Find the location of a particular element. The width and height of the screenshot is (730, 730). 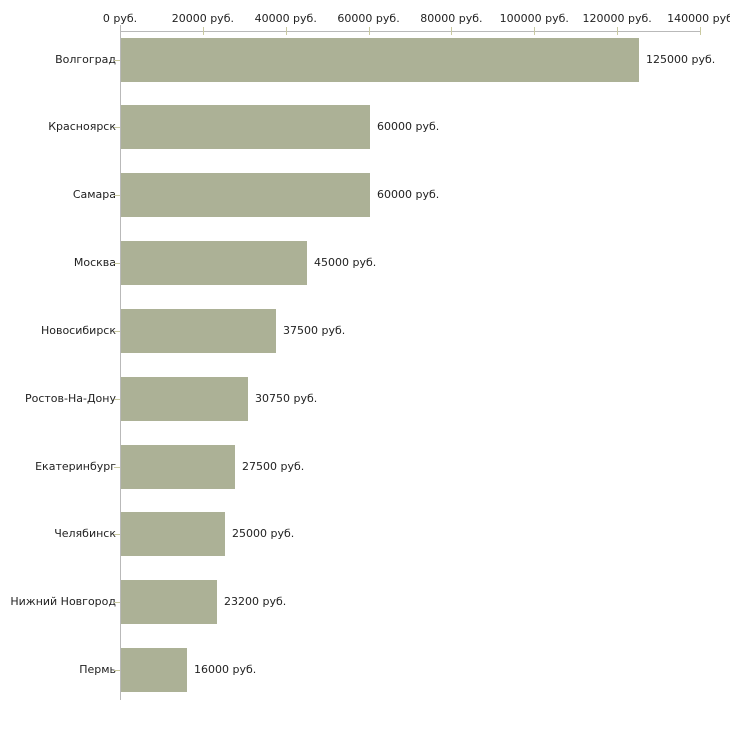

value-label: 25000 руб. is located at coordinates (263, 534).